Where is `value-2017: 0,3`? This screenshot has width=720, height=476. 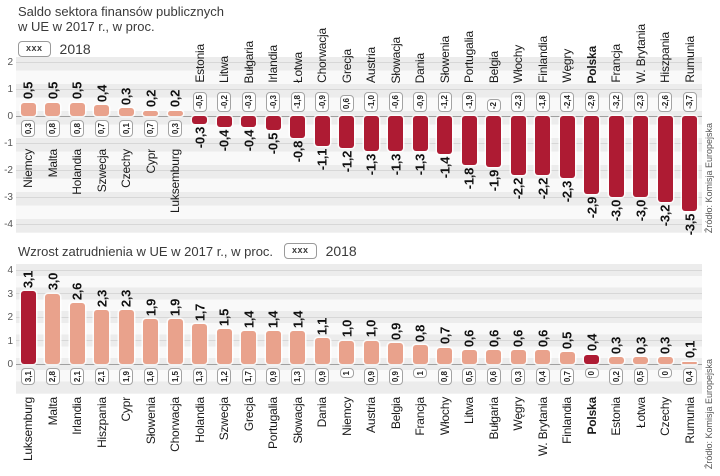 value-2017: 0,3 is located at coordinates (665, 345).